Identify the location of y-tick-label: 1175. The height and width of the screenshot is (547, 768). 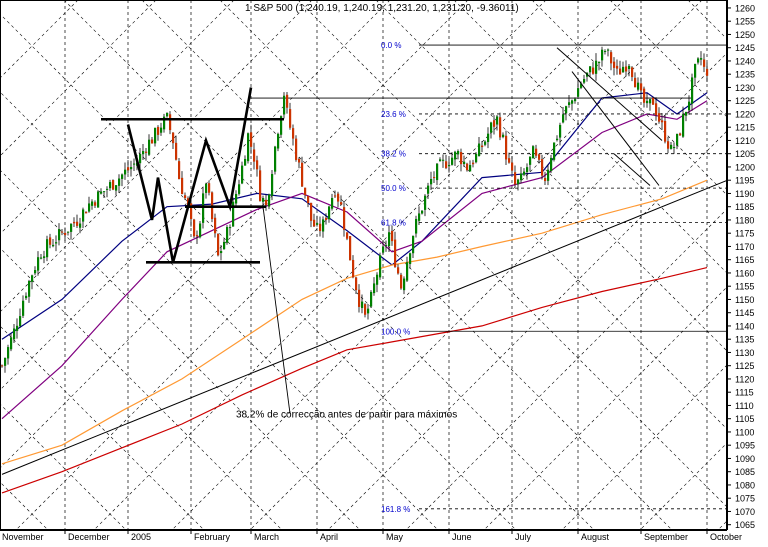
(744, 234).